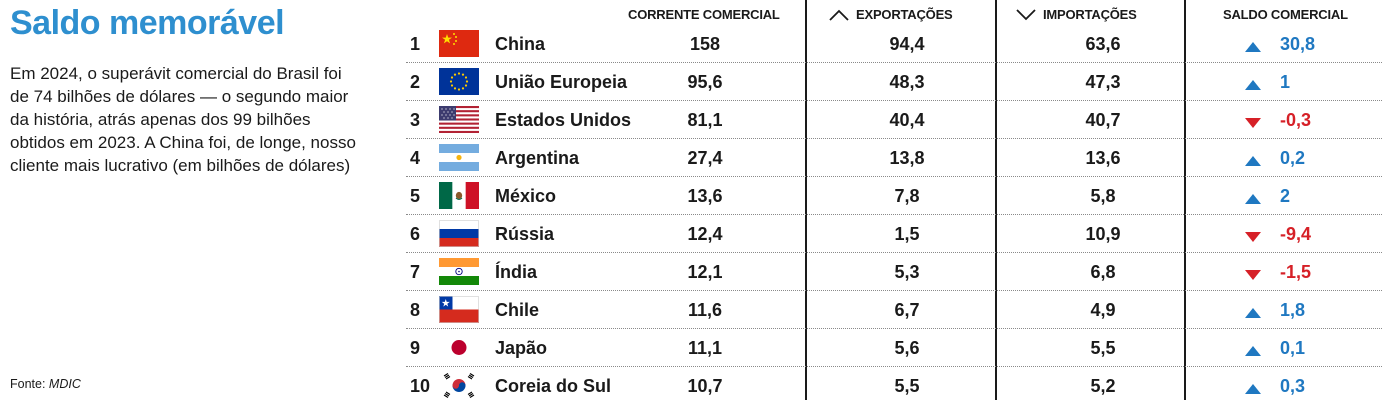 The image size is (1382, 405). What do you see at coordinates (894, 120) in the screenshot?
I see `table-row: 3 Estados Unidos 81,1 40,4 40,7 -0,3` at bounding box center [894, 120].